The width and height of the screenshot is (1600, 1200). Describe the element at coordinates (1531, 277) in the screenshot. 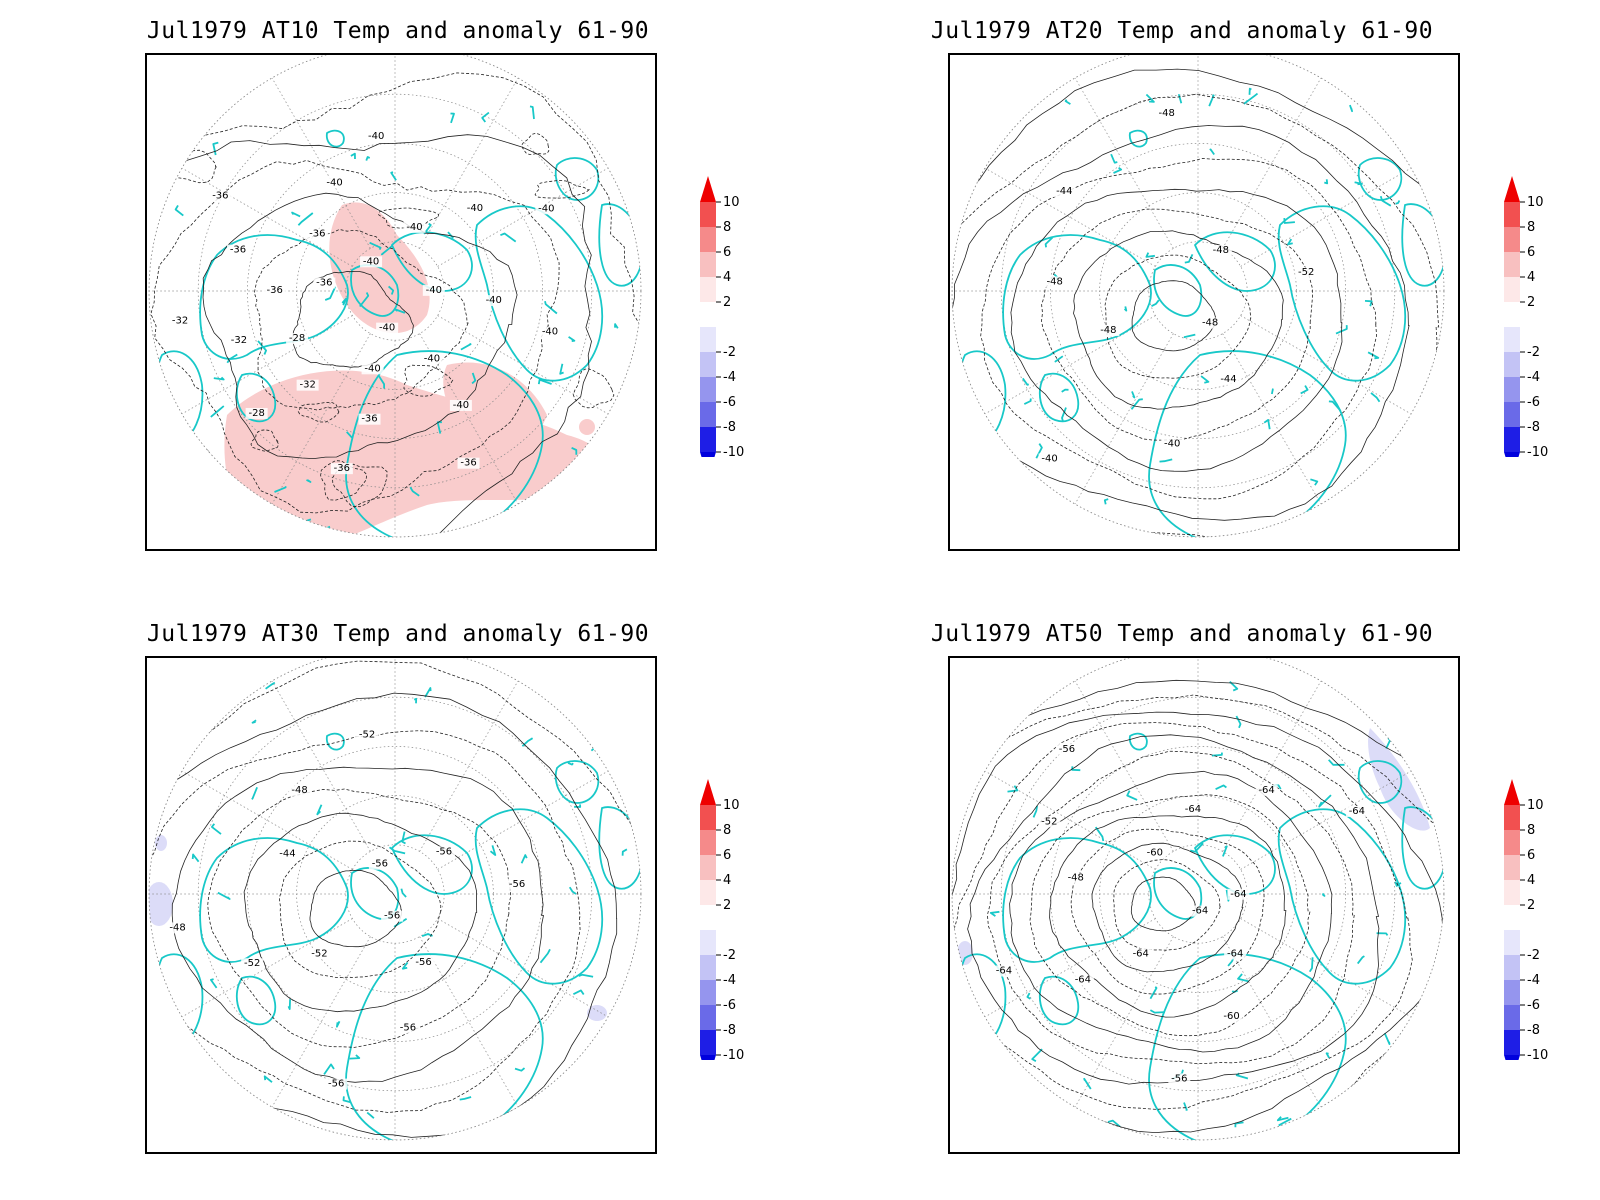

I see `colorbar-tick-label: 4` at that location.